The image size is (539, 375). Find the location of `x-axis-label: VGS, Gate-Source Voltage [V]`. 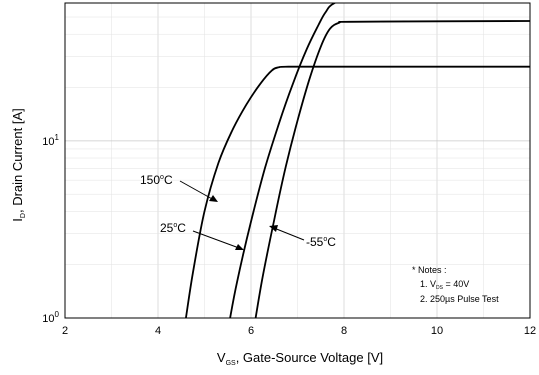

x-axis-label: VGS, Gate-Source Voltage [V] is located at coordinates (300, 358).